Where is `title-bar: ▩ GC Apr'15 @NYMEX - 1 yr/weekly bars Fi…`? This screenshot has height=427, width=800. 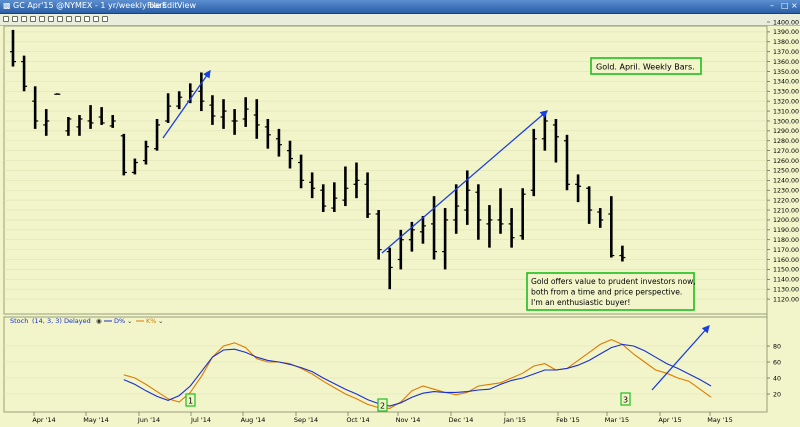
title-bar: ▩ GC Apr'15 @NYMEX - 1 yr/weekly bars Fi… is located at coordinates (400, 7).